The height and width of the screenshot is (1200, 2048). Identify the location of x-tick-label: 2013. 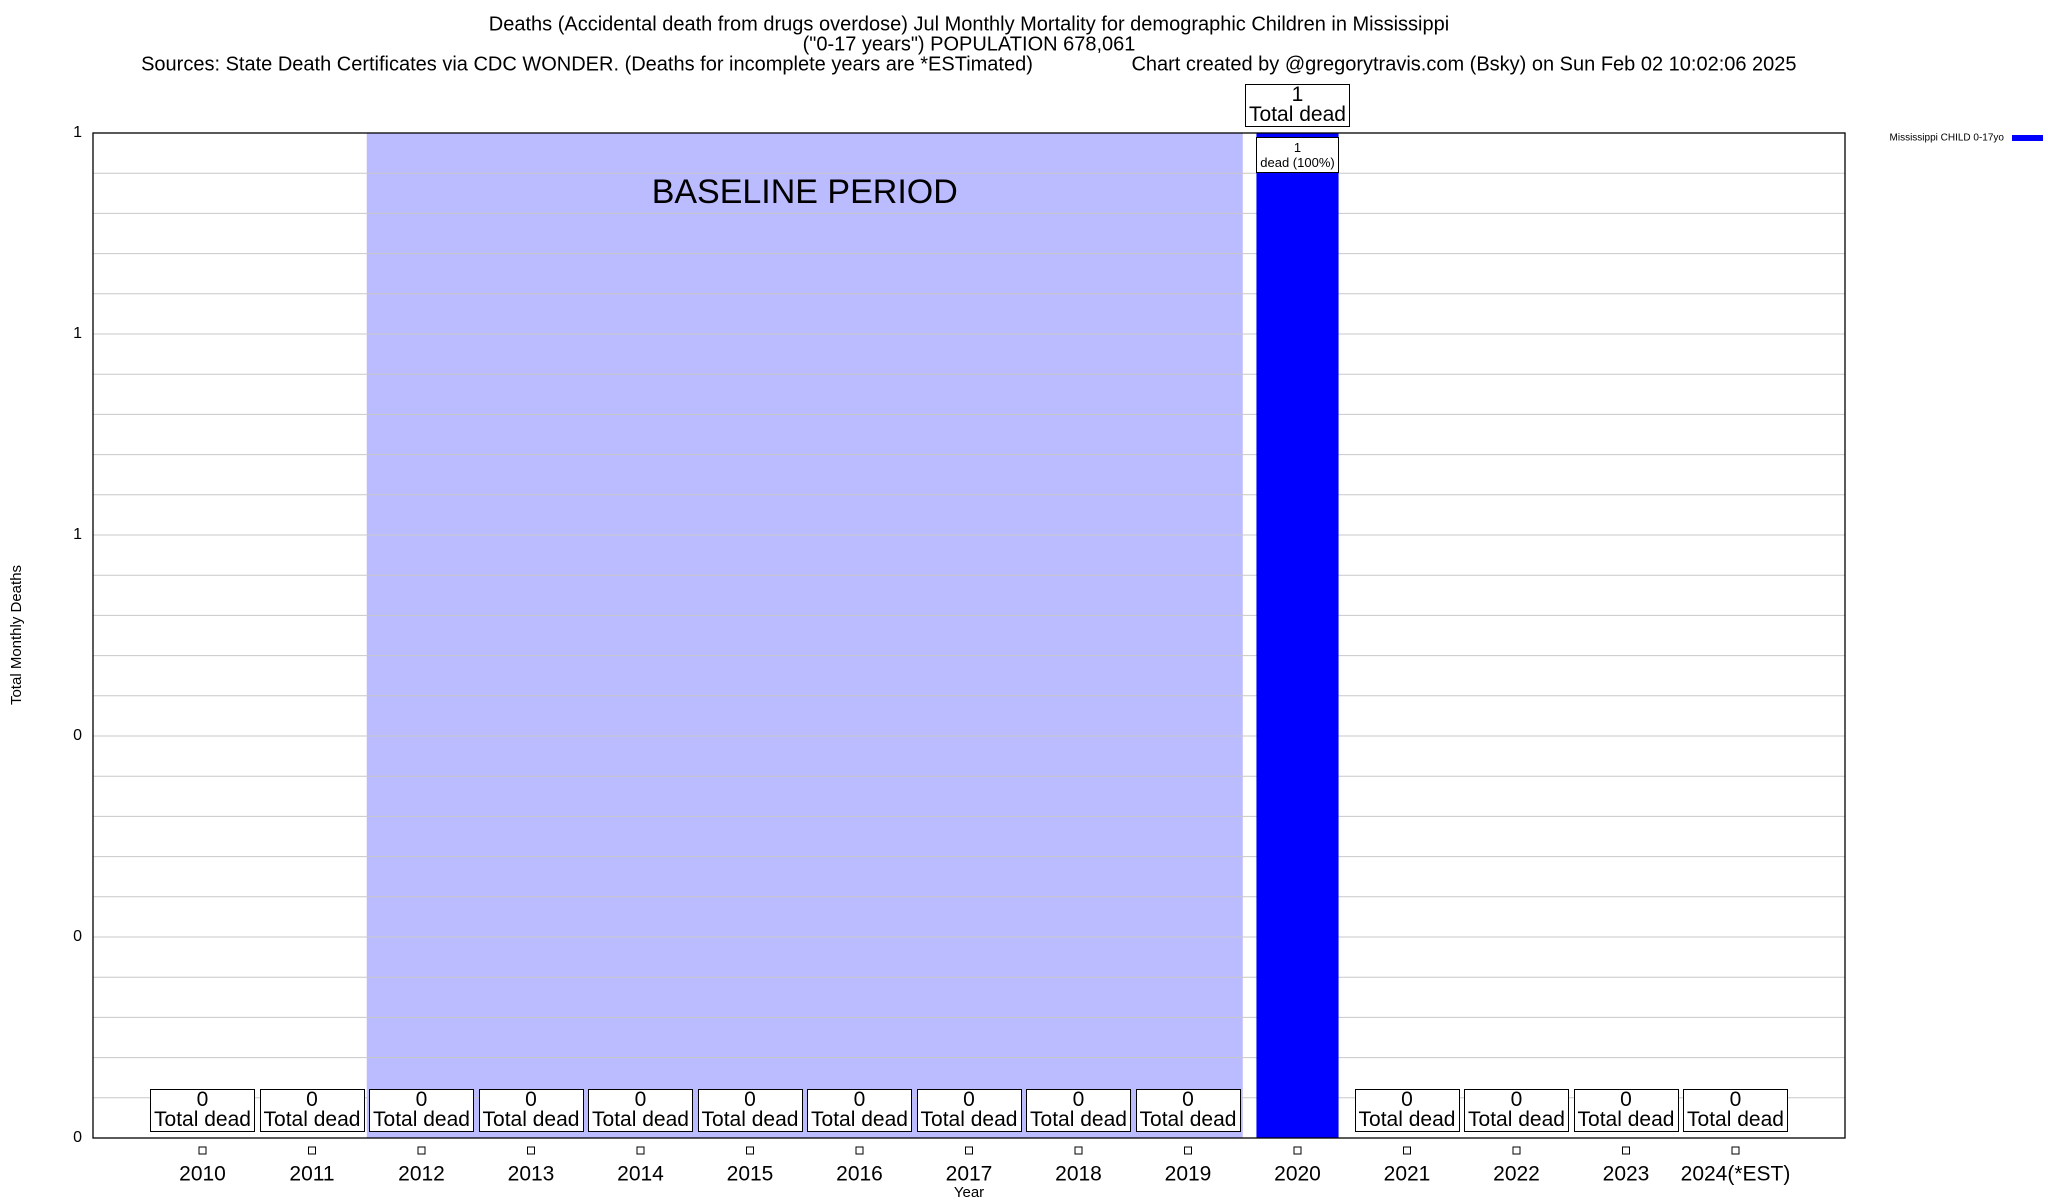
(531, 1174).